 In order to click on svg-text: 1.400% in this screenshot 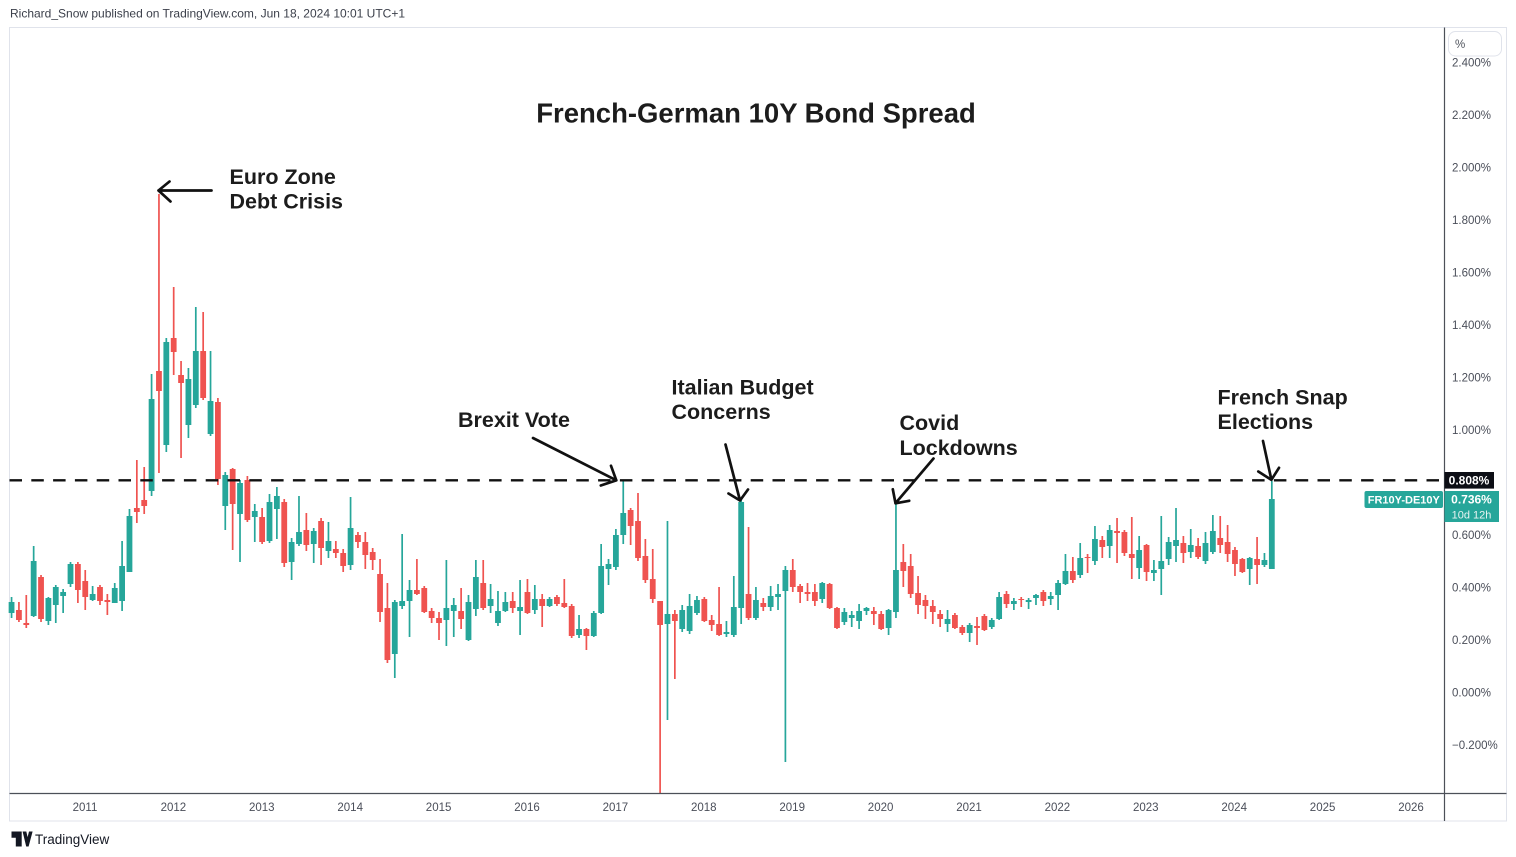, I will do `click(1471, 326)`.